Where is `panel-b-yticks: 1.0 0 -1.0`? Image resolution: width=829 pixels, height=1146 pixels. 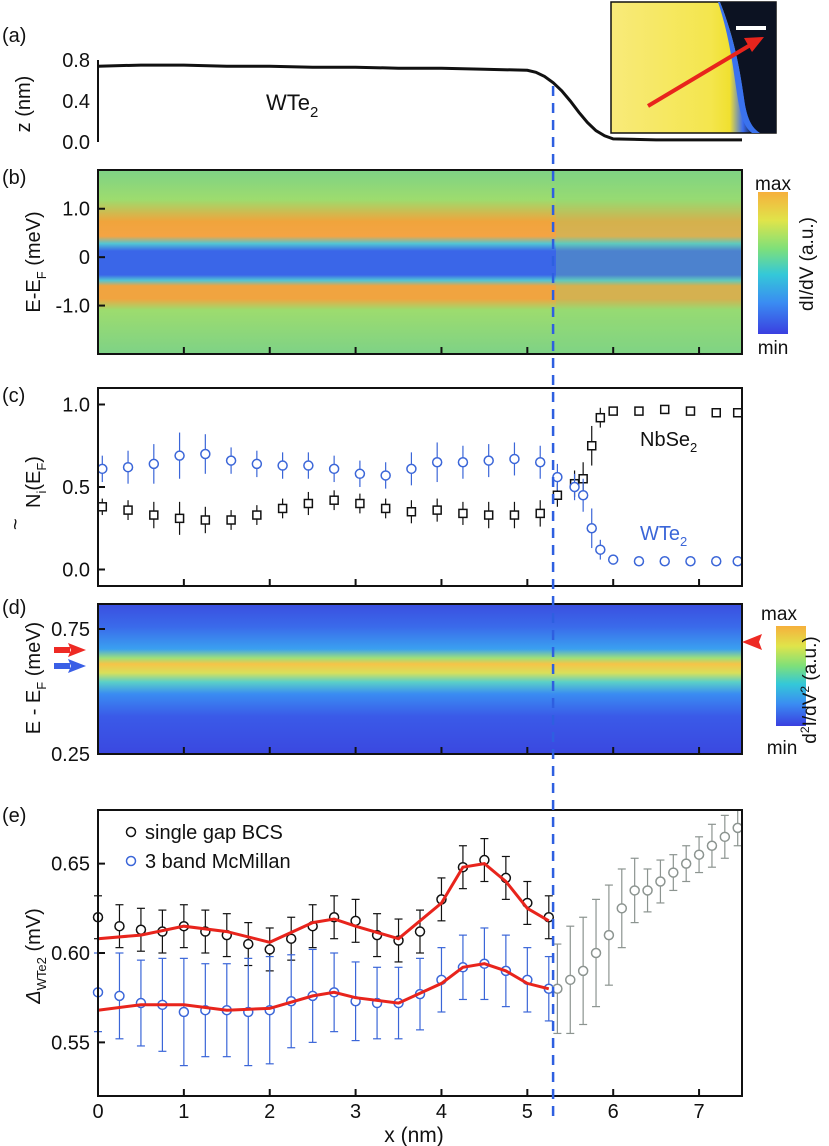
panel-b-yticks: 1.0 0 -1.0 is located at coordinates (80, 258).